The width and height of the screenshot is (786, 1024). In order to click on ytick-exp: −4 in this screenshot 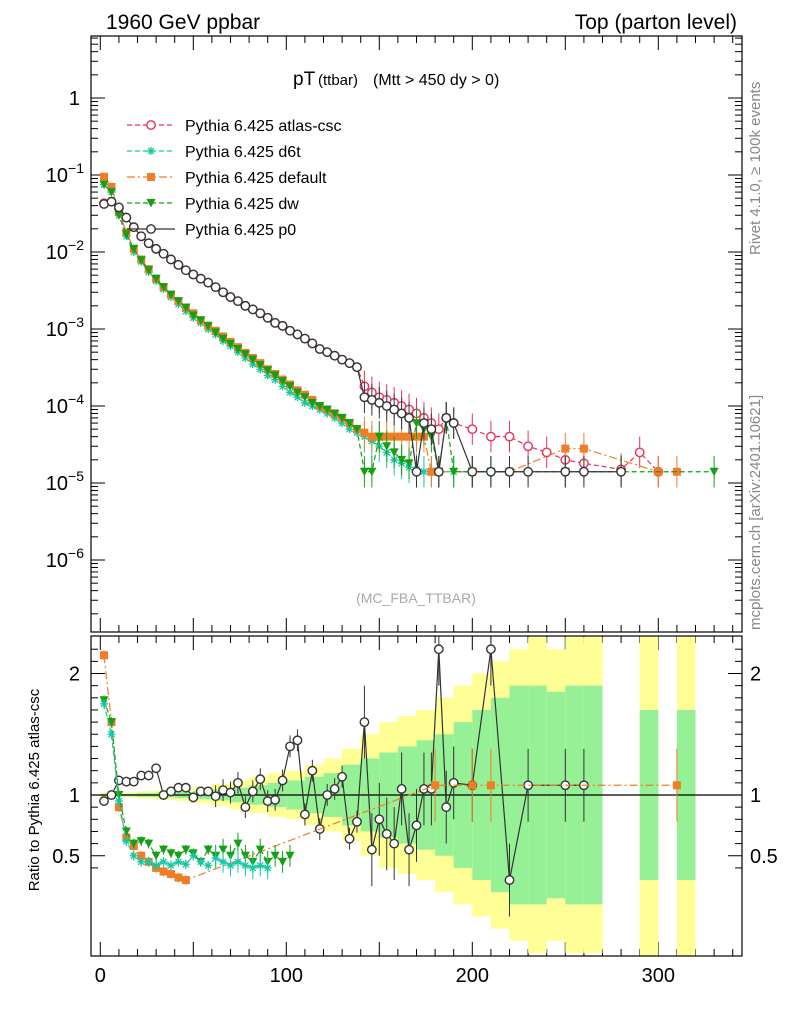, I will do `click(76, 399)`.